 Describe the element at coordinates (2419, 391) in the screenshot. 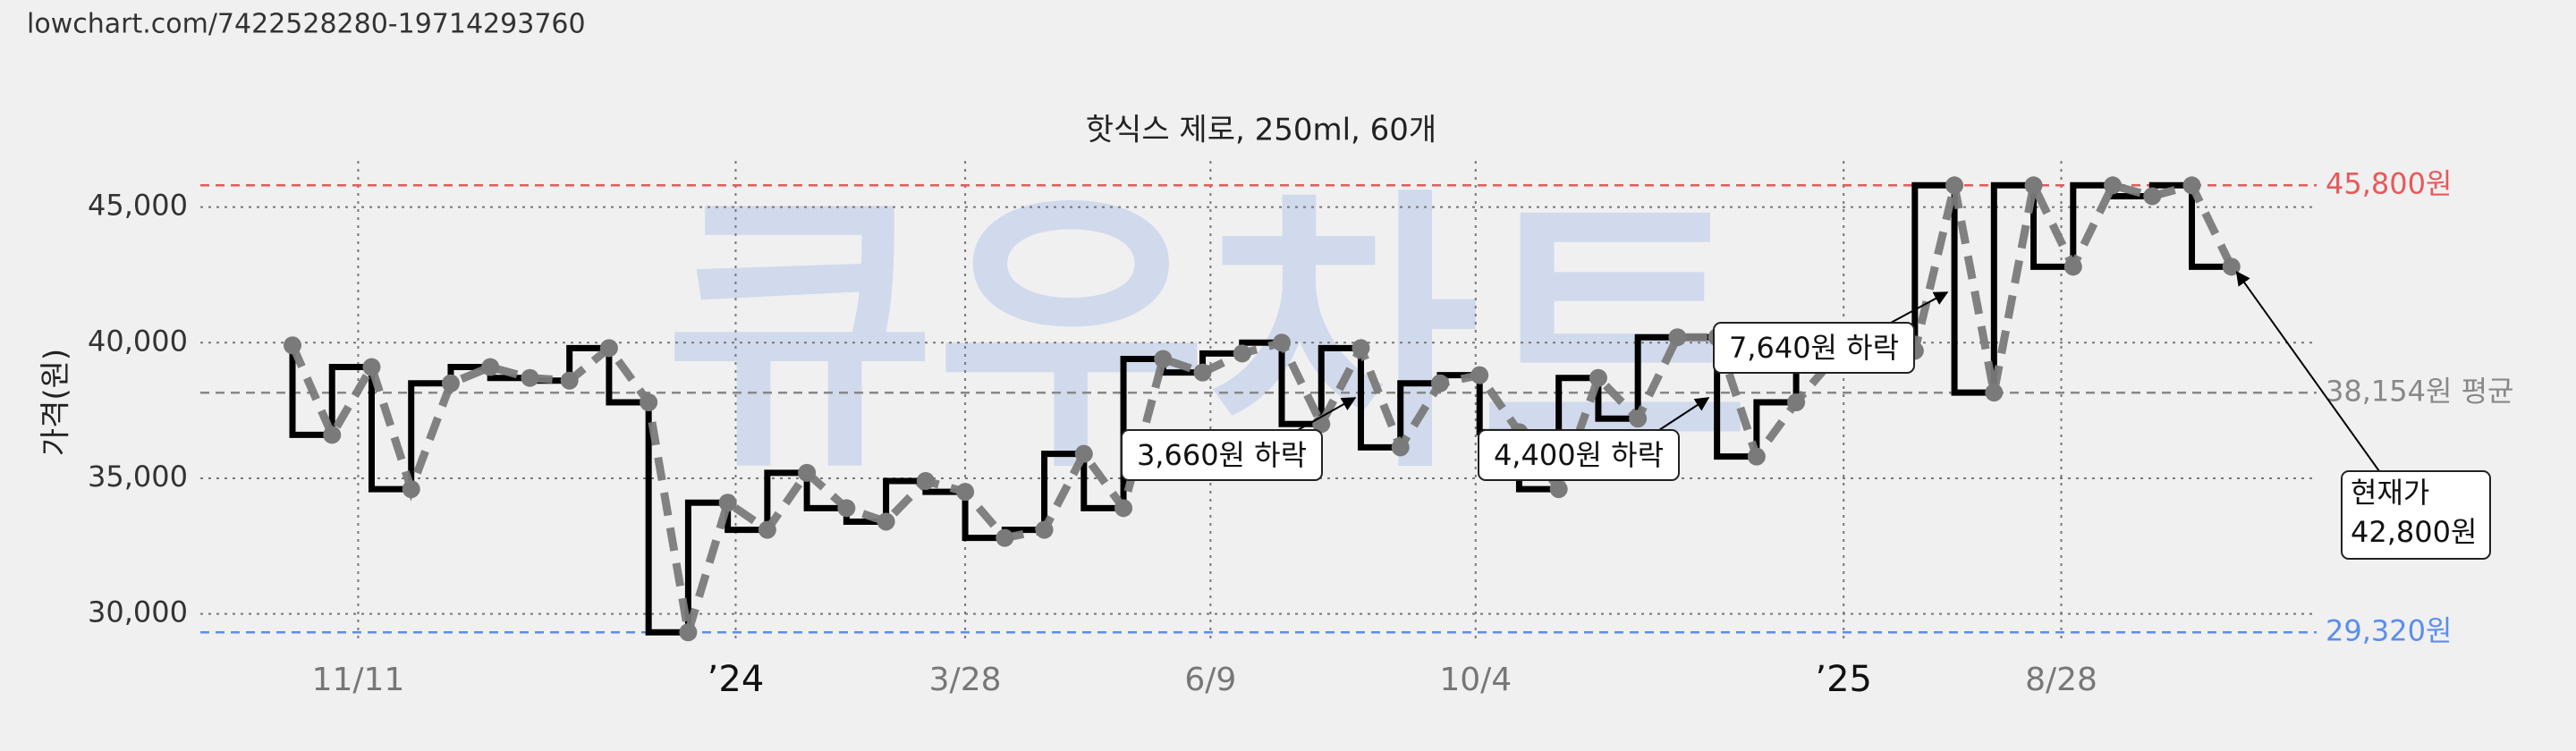

I see `reference-label: 38,154원 평균` at that location.